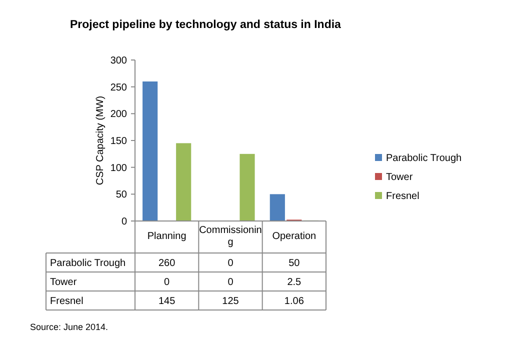 Image resolution: width=521 pixels, height=344 pixels. Describe the element at coordinates (424, 158) in the screenshot. I see `legend-label: Parabolic Trough` at that location.